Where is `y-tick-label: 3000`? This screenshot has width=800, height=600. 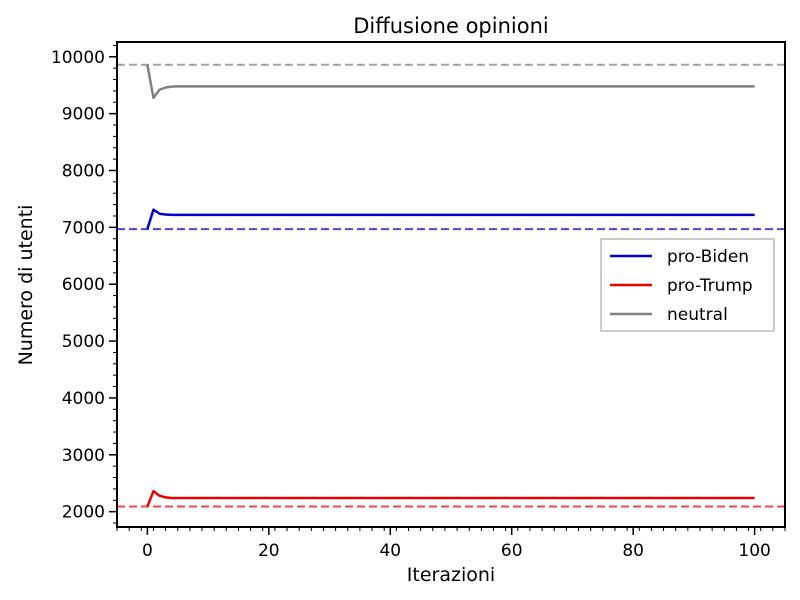
y-tick-label: 3000 is located at coordinates (83, 456).